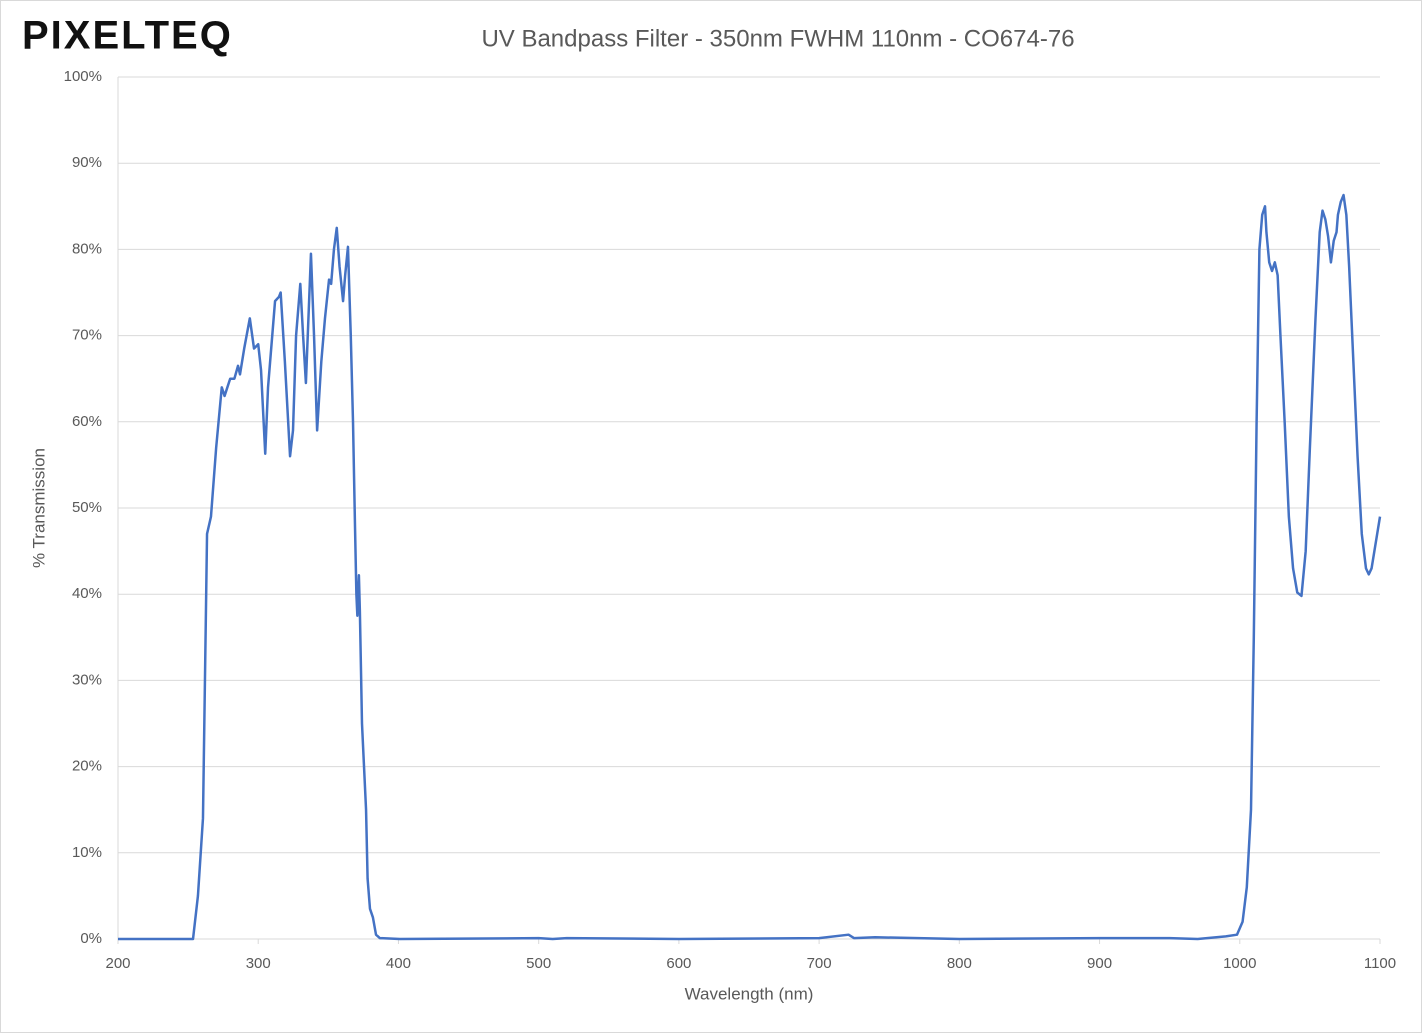  What do you see at coordinates (749, 993) in the screenshot?
I see `x-axis-title: Wavelength (nm)` at bounding box center [749, 993].